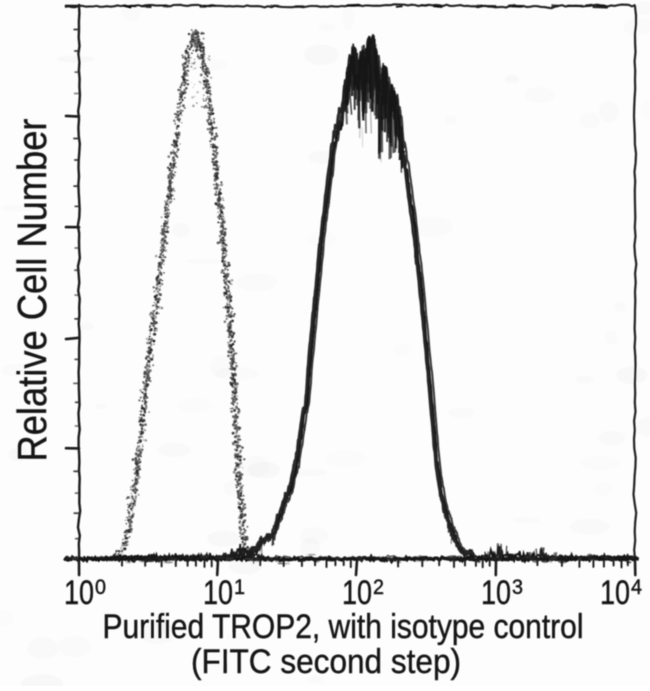 This screenshot has width=650, height=691. I want to click on svg-text: 4, so click(636, 587).